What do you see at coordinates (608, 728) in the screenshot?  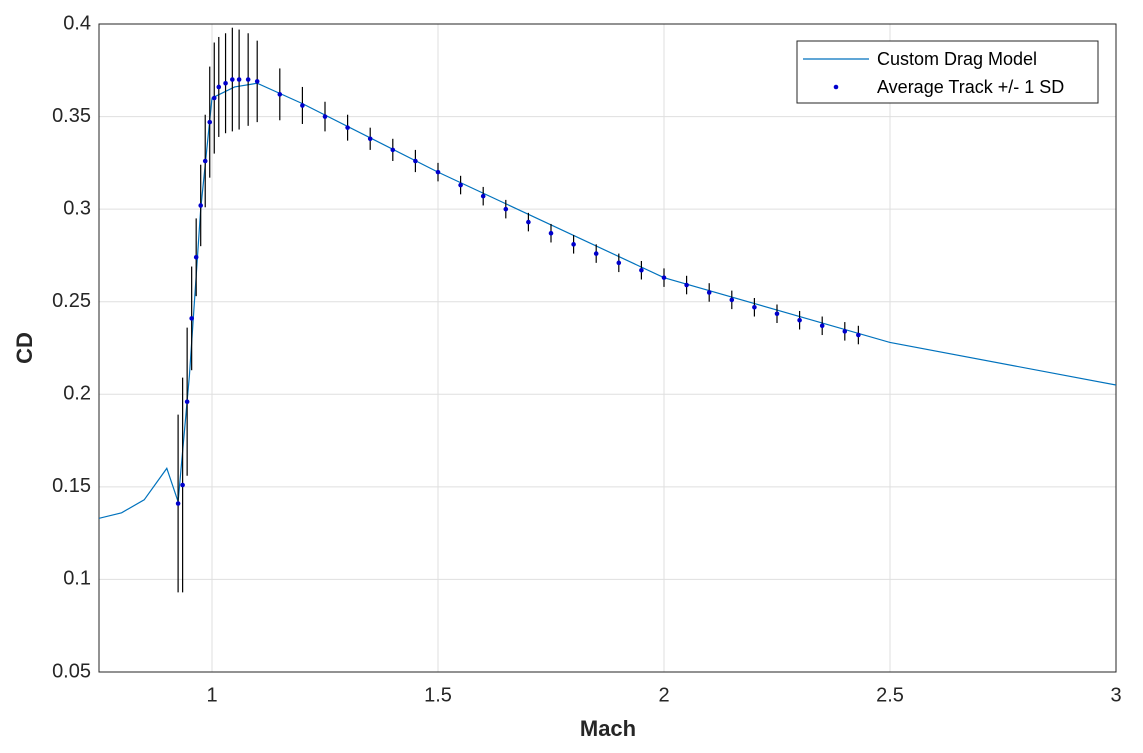 I see `x-axis-label: Mach` at bounding box center [608, 728].